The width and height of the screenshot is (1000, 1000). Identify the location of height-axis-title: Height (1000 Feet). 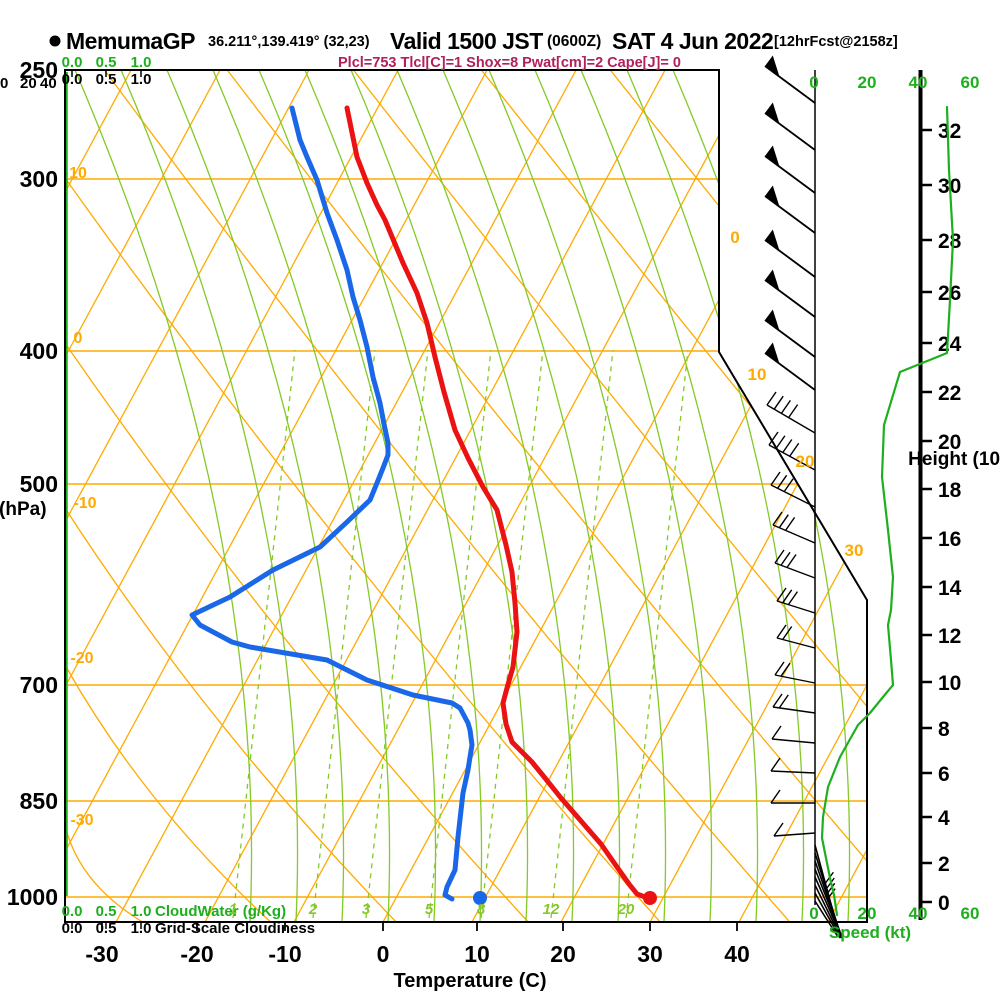
(954, 459).